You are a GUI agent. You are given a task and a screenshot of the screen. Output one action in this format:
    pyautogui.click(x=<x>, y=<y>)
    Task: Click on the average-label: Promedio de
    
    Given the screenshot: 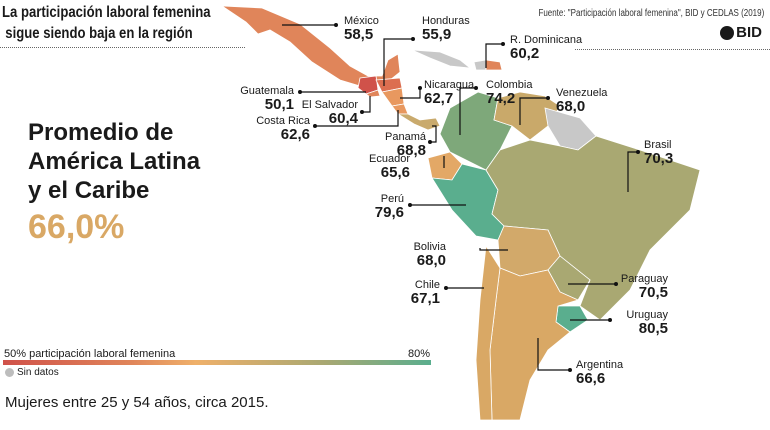 What is the action you would take?
    pyautogui.click(x=101, y=132)
    